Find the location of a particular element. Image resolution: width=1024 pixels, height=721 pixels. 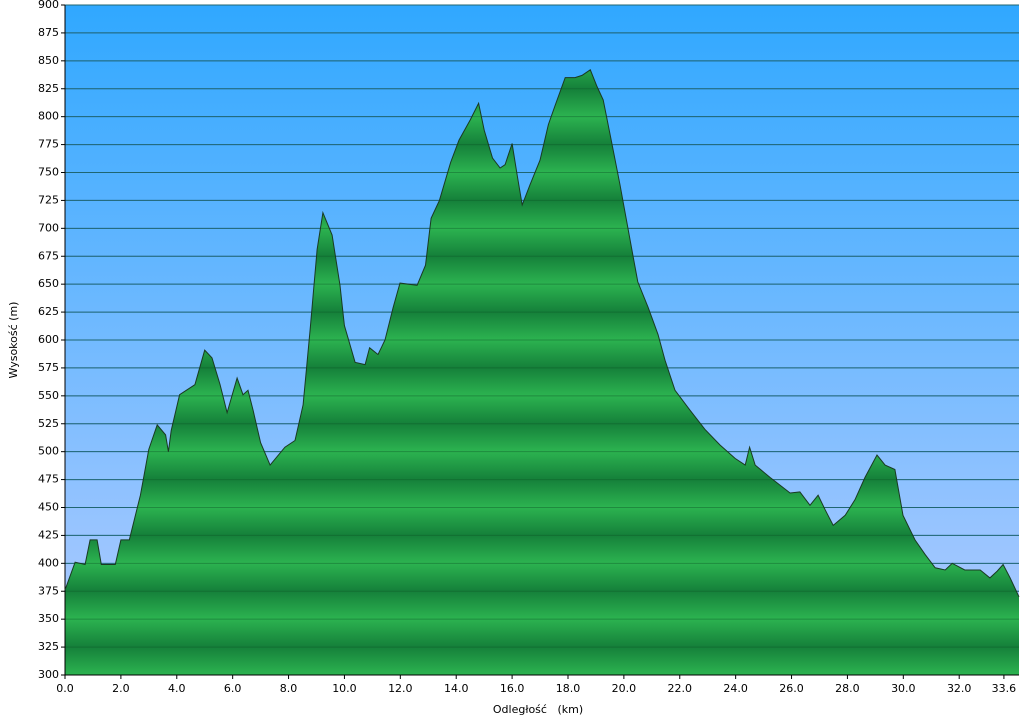

x-tick-label: 20.0 is located at coordinates (624, 688).